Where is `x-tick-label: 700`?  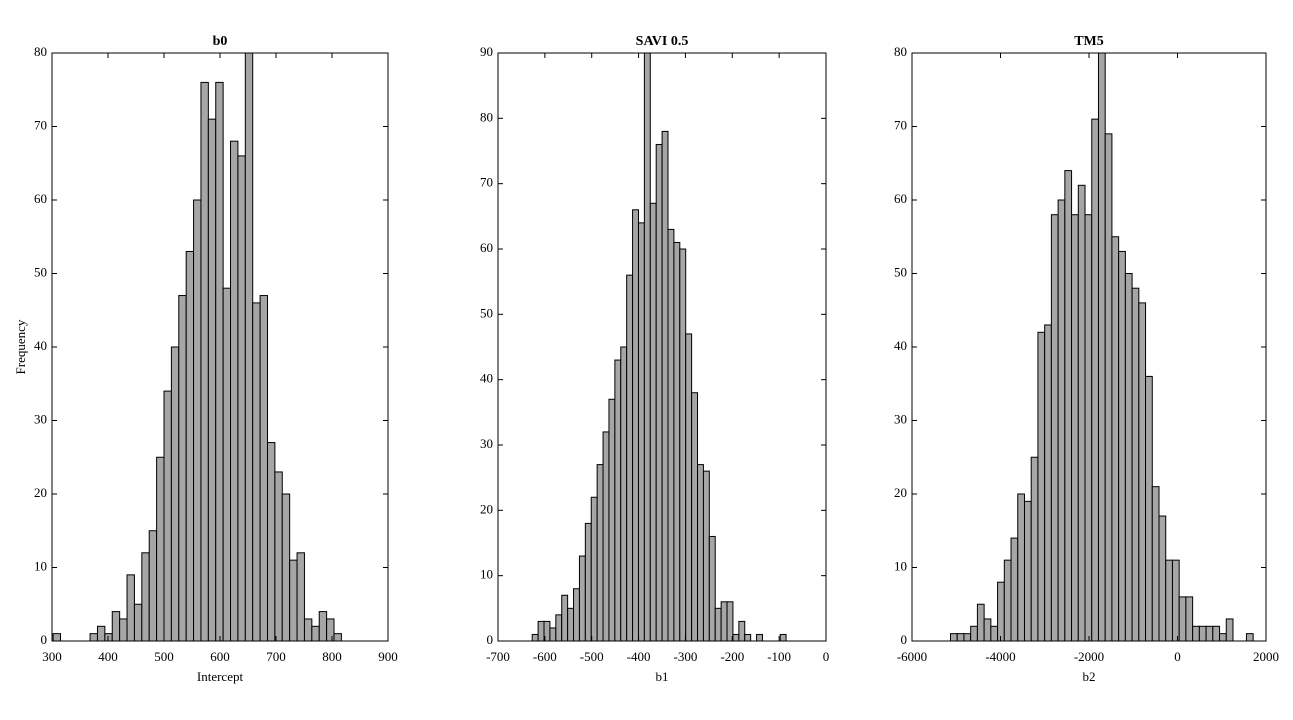 x-tick-label: 700 is located at coordinates (276, 656).